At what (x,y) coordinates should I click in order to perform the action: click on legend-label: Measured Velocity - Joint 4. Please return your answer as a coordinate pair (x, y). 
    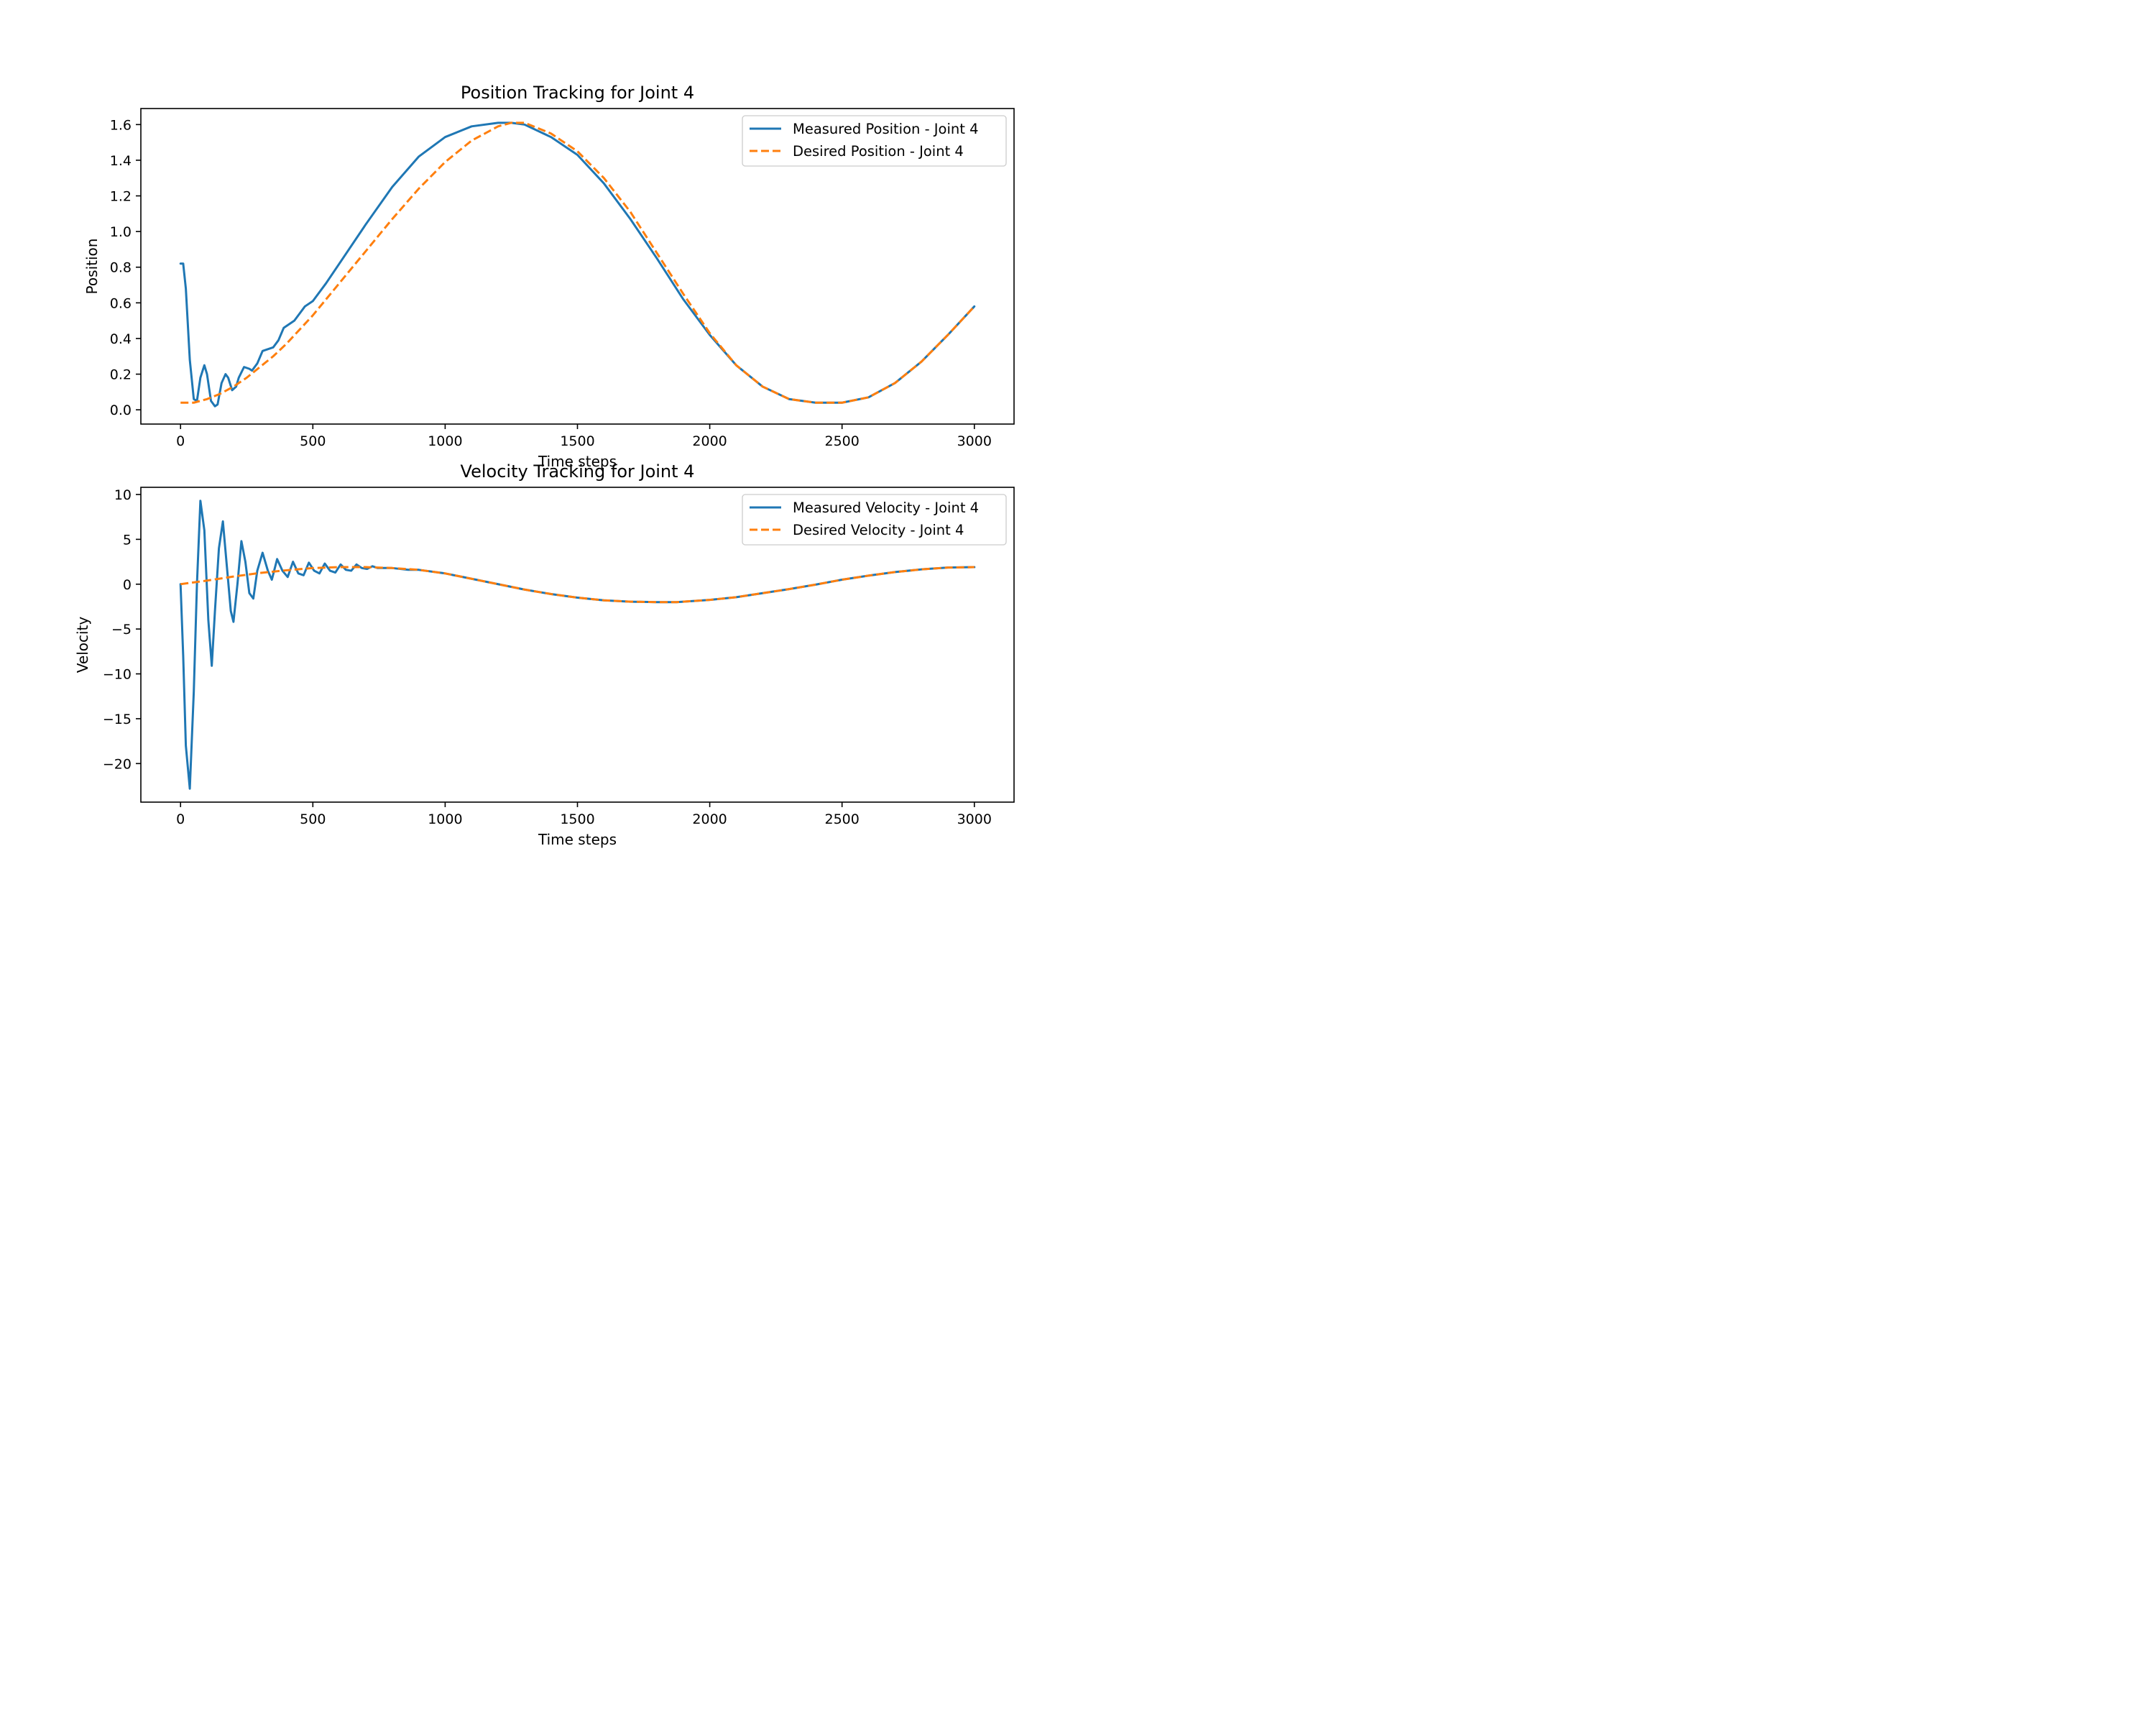
    Looking at the image, I should click on (886, 508).